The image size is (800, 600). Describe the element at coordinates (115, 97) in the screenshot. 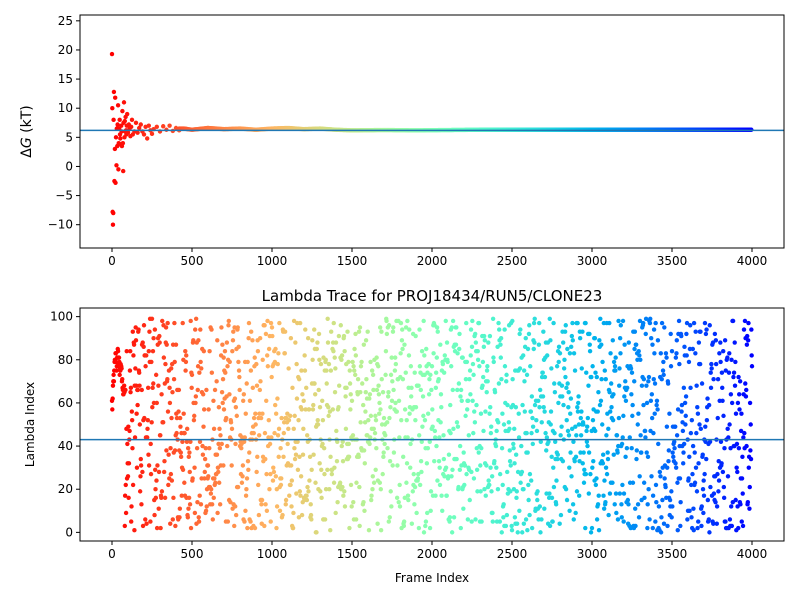

I see `delta-g-point` at that location.